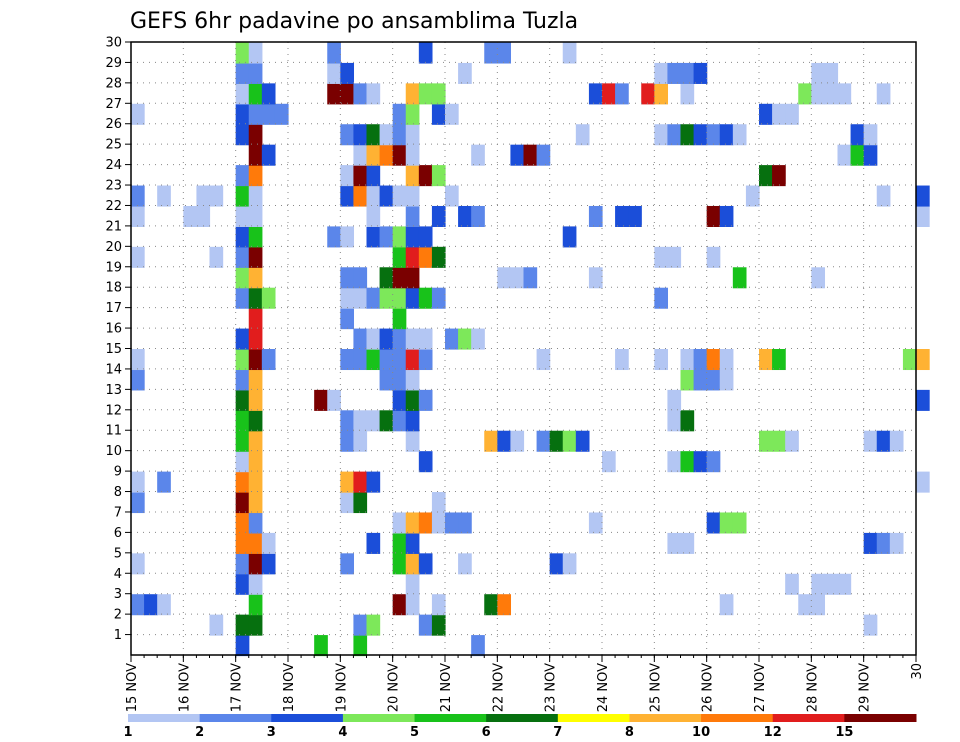 This screenshot has height=742, width=960. I want to click on y-tick-label: 4, so click(118, 574).